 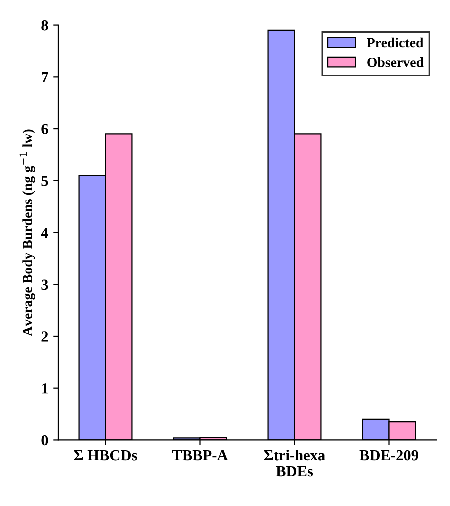 What do you see at coordinates (396, 63) in the screenshot?
I see `legend-label: Observed` at bounding box center [396, 63].